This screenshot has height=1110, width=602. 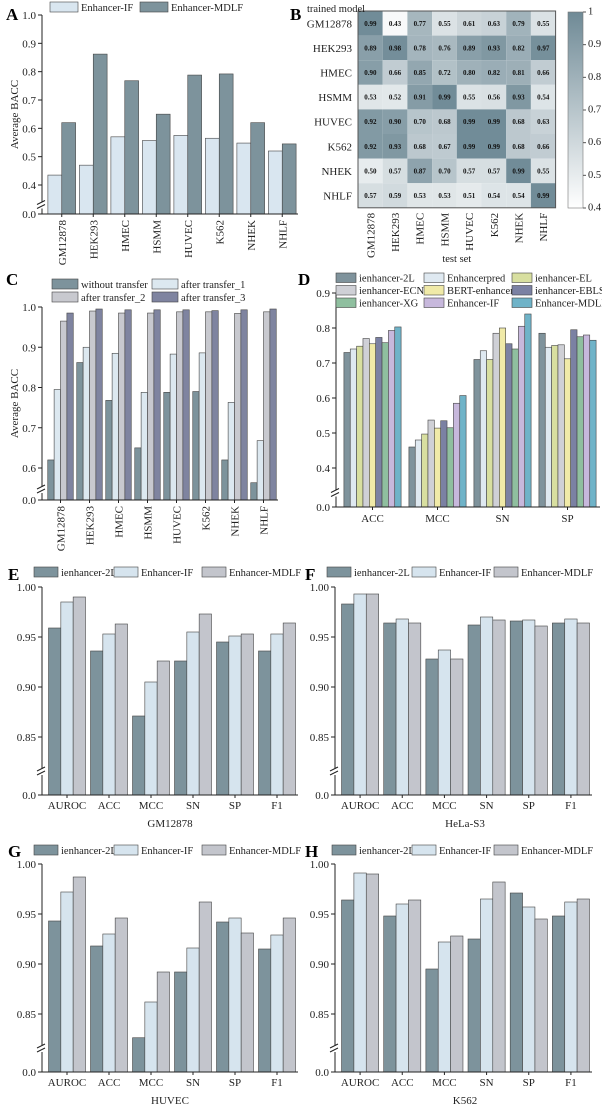 I want to click on bar-after-transfer-2-hek293, so click(x=93, y=405).